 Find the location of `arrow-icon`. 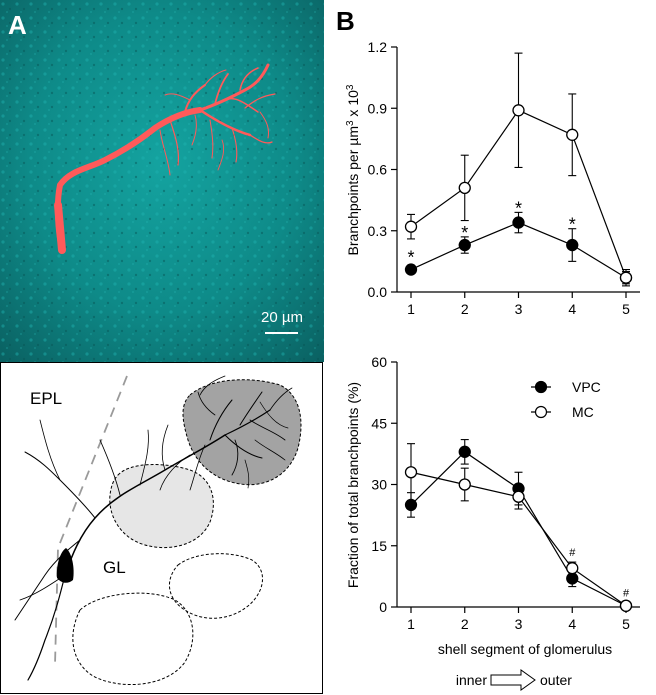

arrow-icon is located at coordinates (513, 680).